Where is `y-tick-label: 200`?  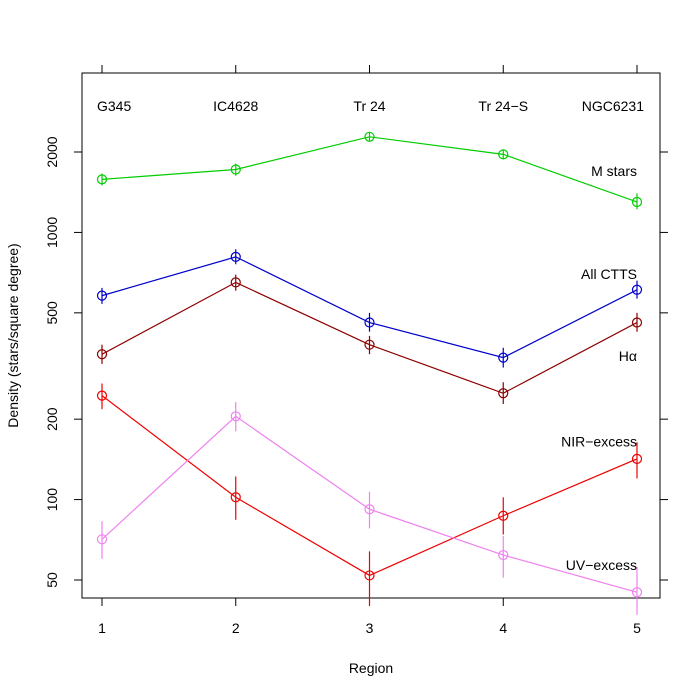
y-tick-label: 200 is located at coordinates (52, 419).